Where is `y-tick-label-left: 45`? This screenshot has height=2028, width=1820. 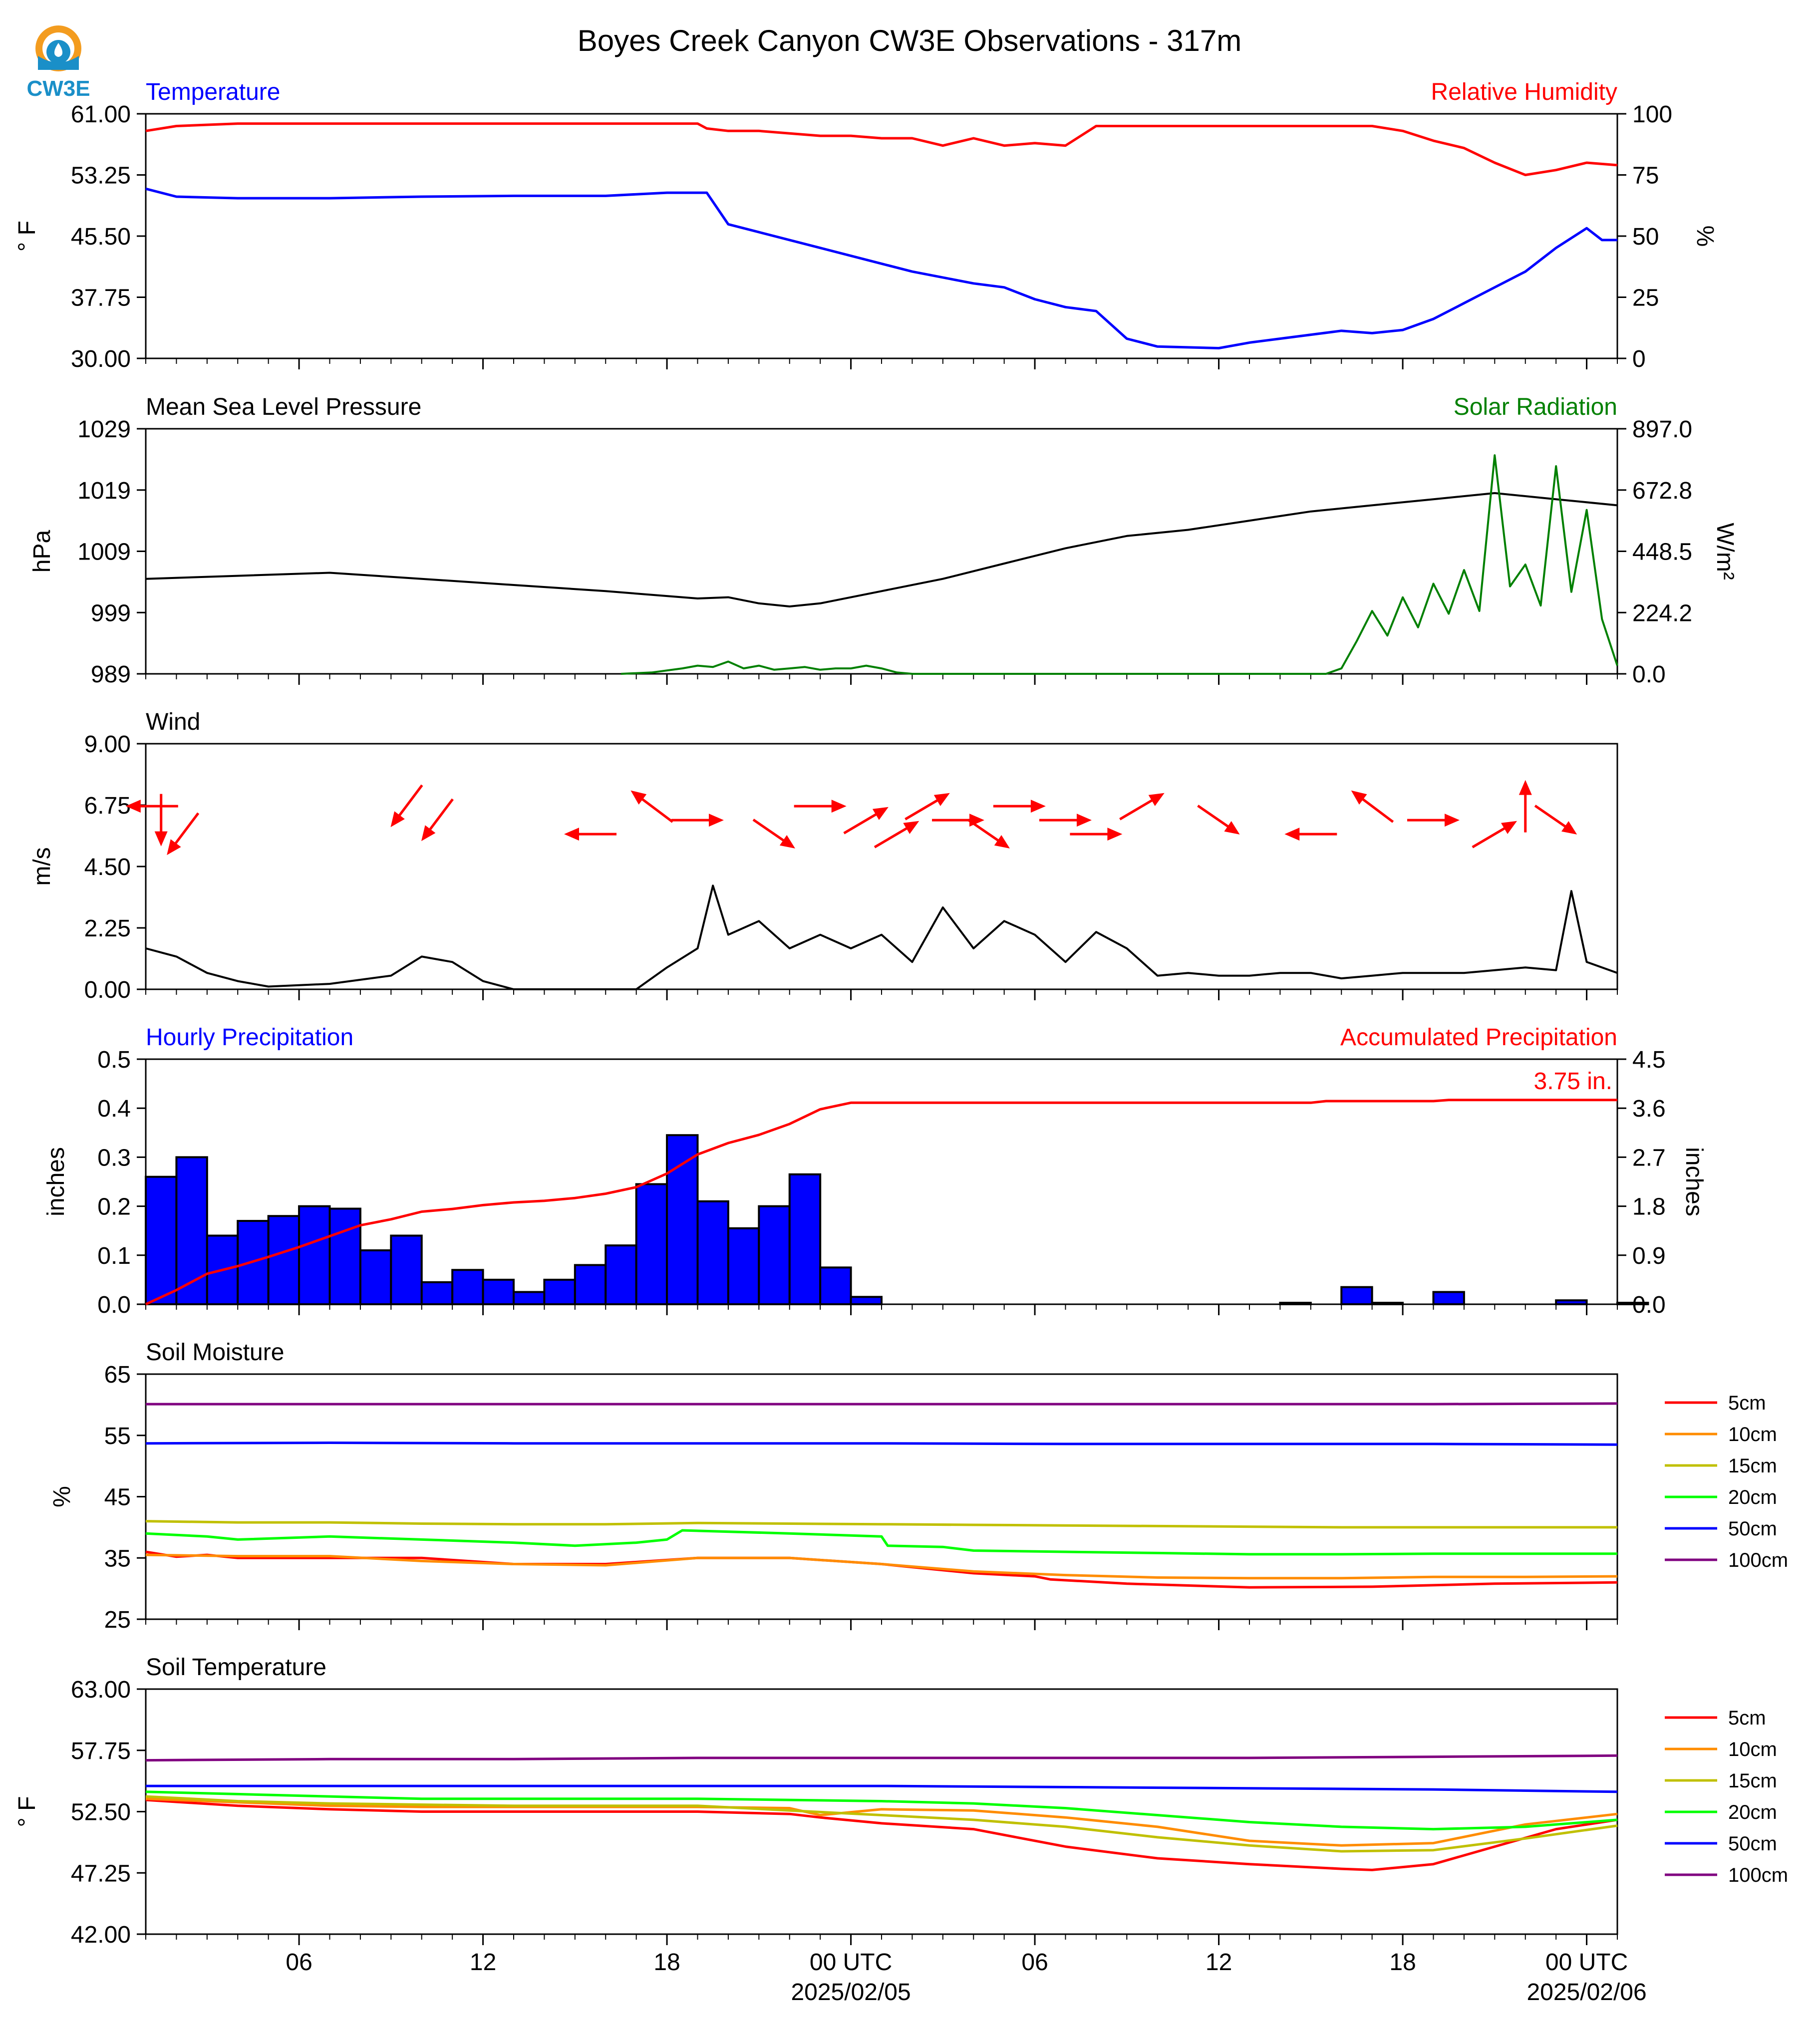
y-tick-label-left: 45 is located at coordinates (117, 1497).